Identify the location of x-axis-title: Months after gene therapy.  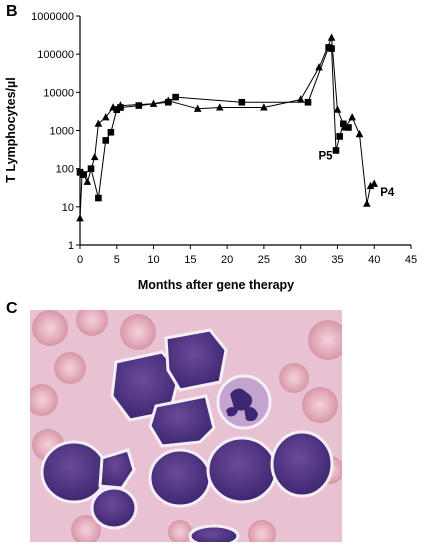
(216, 285).